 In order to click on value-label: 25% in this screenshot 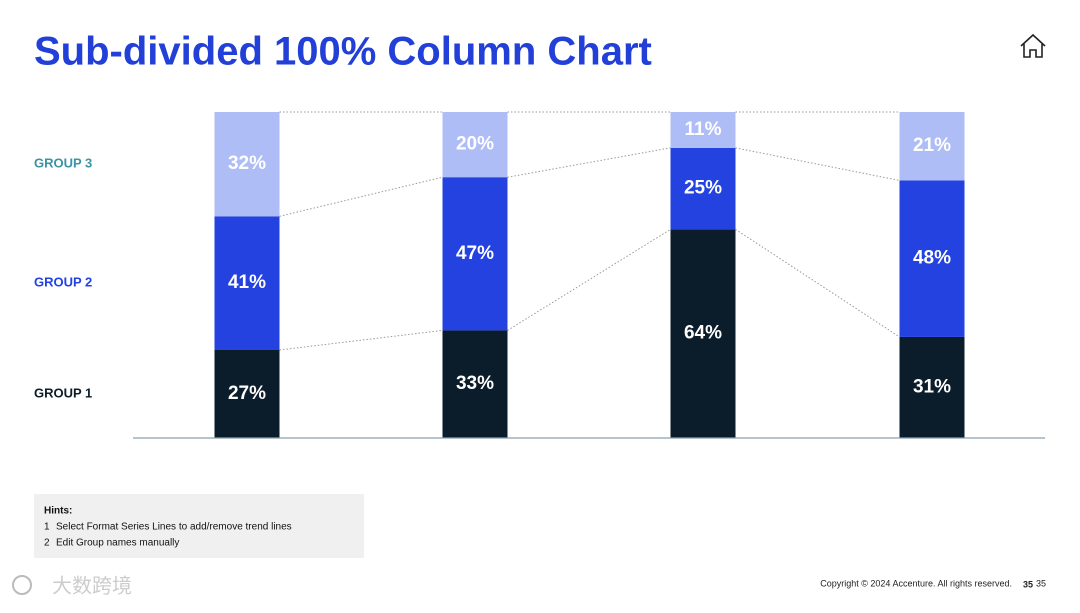, I will do `click(703, 188)`.